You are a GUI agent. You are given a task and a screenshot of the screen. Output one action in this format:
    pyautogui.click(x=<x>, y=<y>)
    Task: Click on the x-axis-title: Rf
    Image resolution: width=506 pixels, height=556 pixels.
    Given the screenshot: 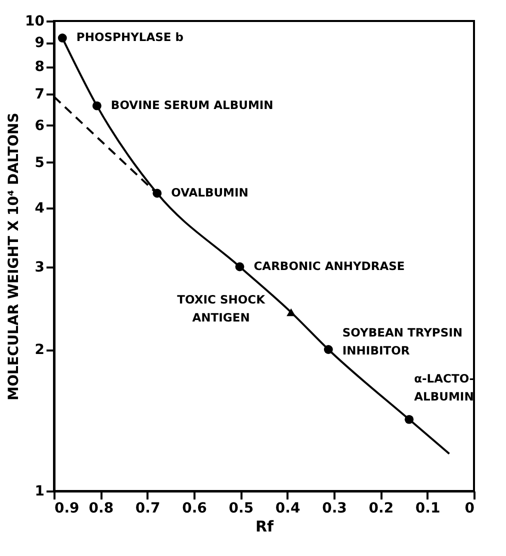 What is the action you would take?
    pyautogui.click(x=264, y=527)
    